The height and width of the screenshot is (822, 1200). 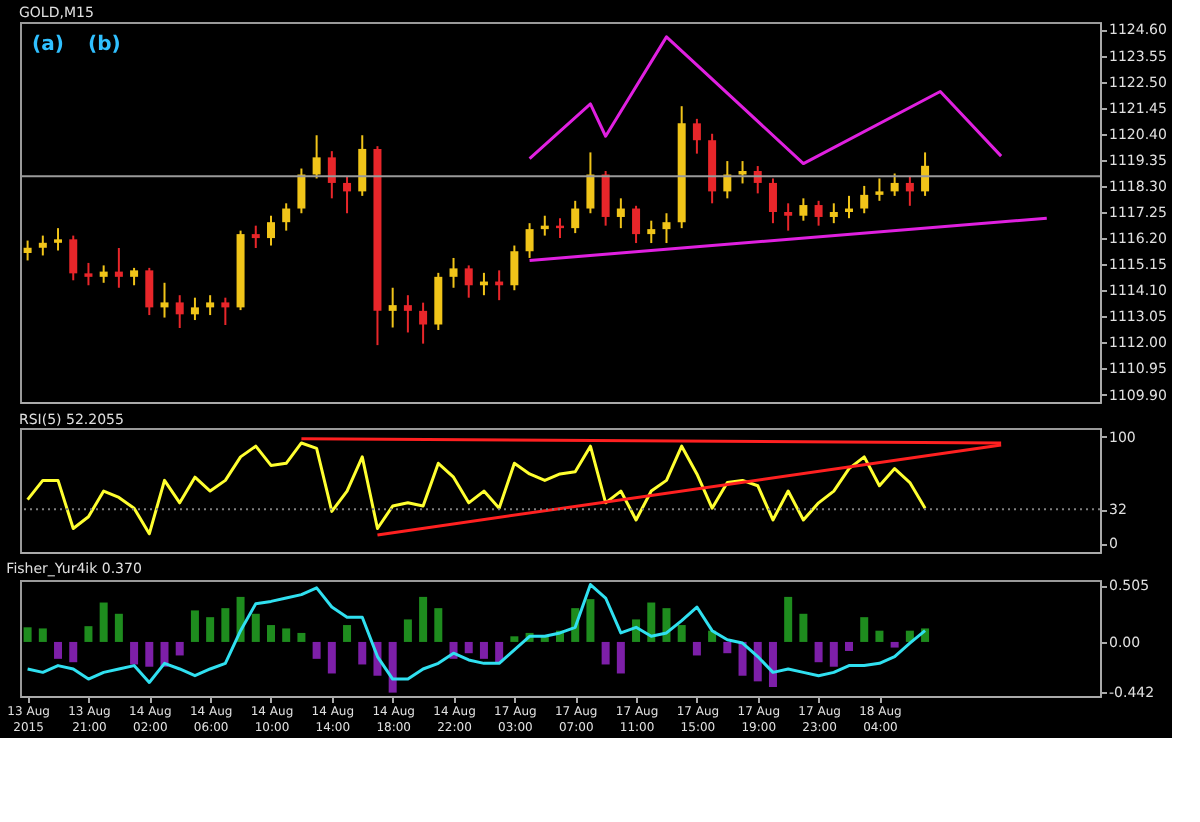 What do you see at coordinates (104, 45) in the screenshot?
I see `annotation: (b)` at bounding box center [104, 45].